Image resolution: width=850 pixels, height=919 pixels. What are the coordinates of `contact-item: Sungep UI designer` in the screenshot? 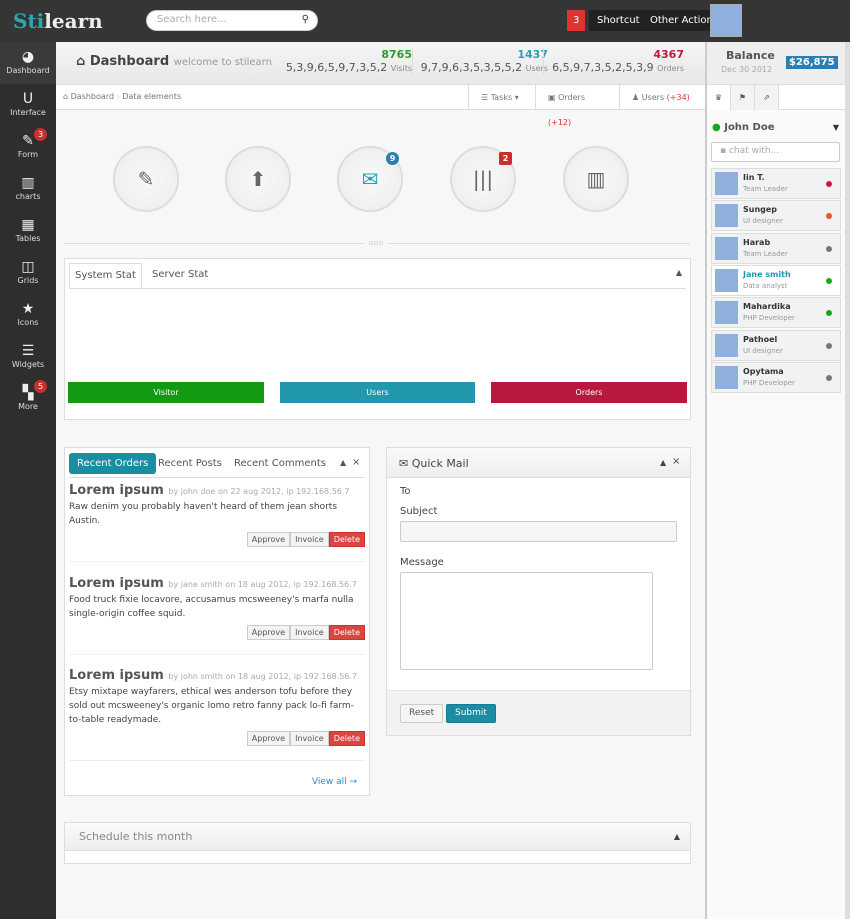 It's located at (776, 216).